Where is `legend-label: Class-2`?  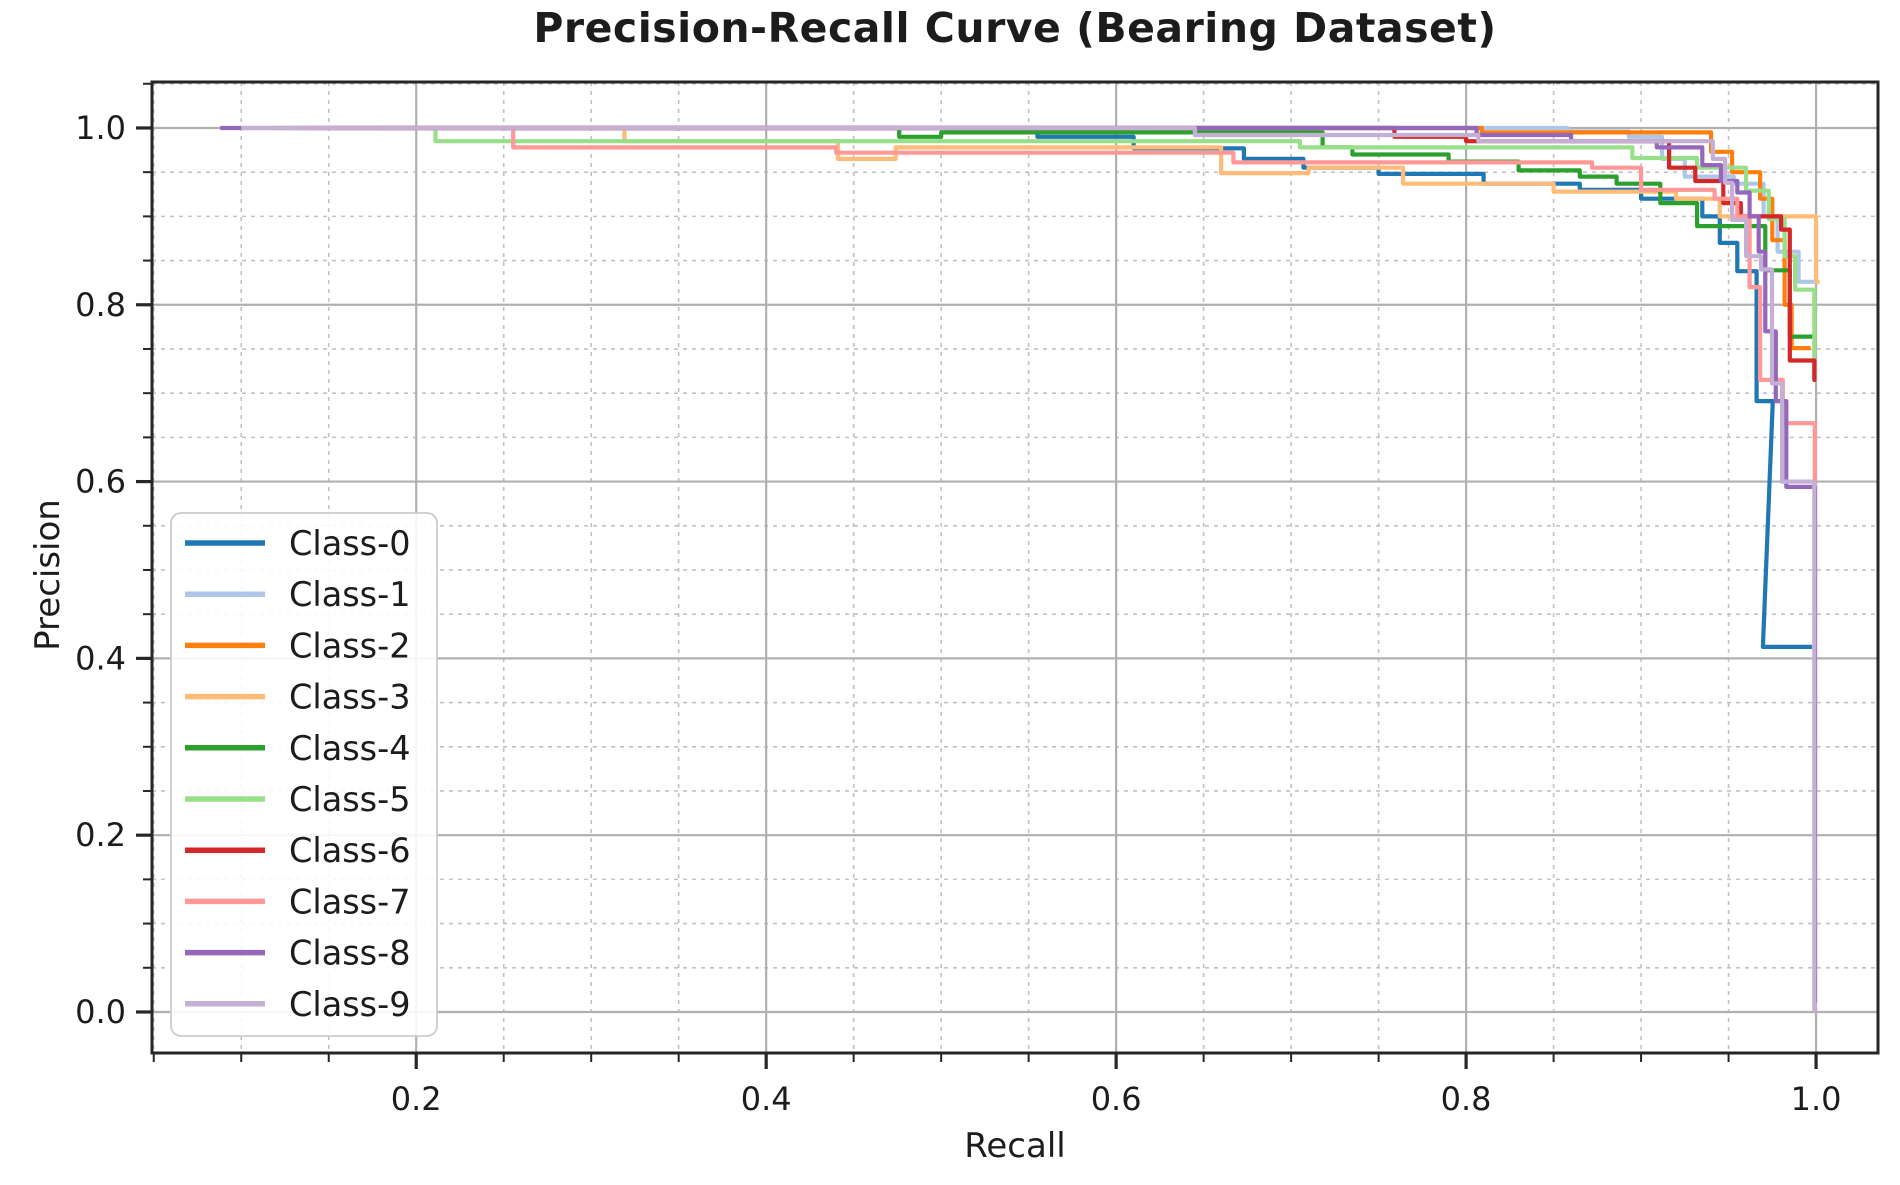 legend-label: Class-2 is located at coordinates (350, 645).